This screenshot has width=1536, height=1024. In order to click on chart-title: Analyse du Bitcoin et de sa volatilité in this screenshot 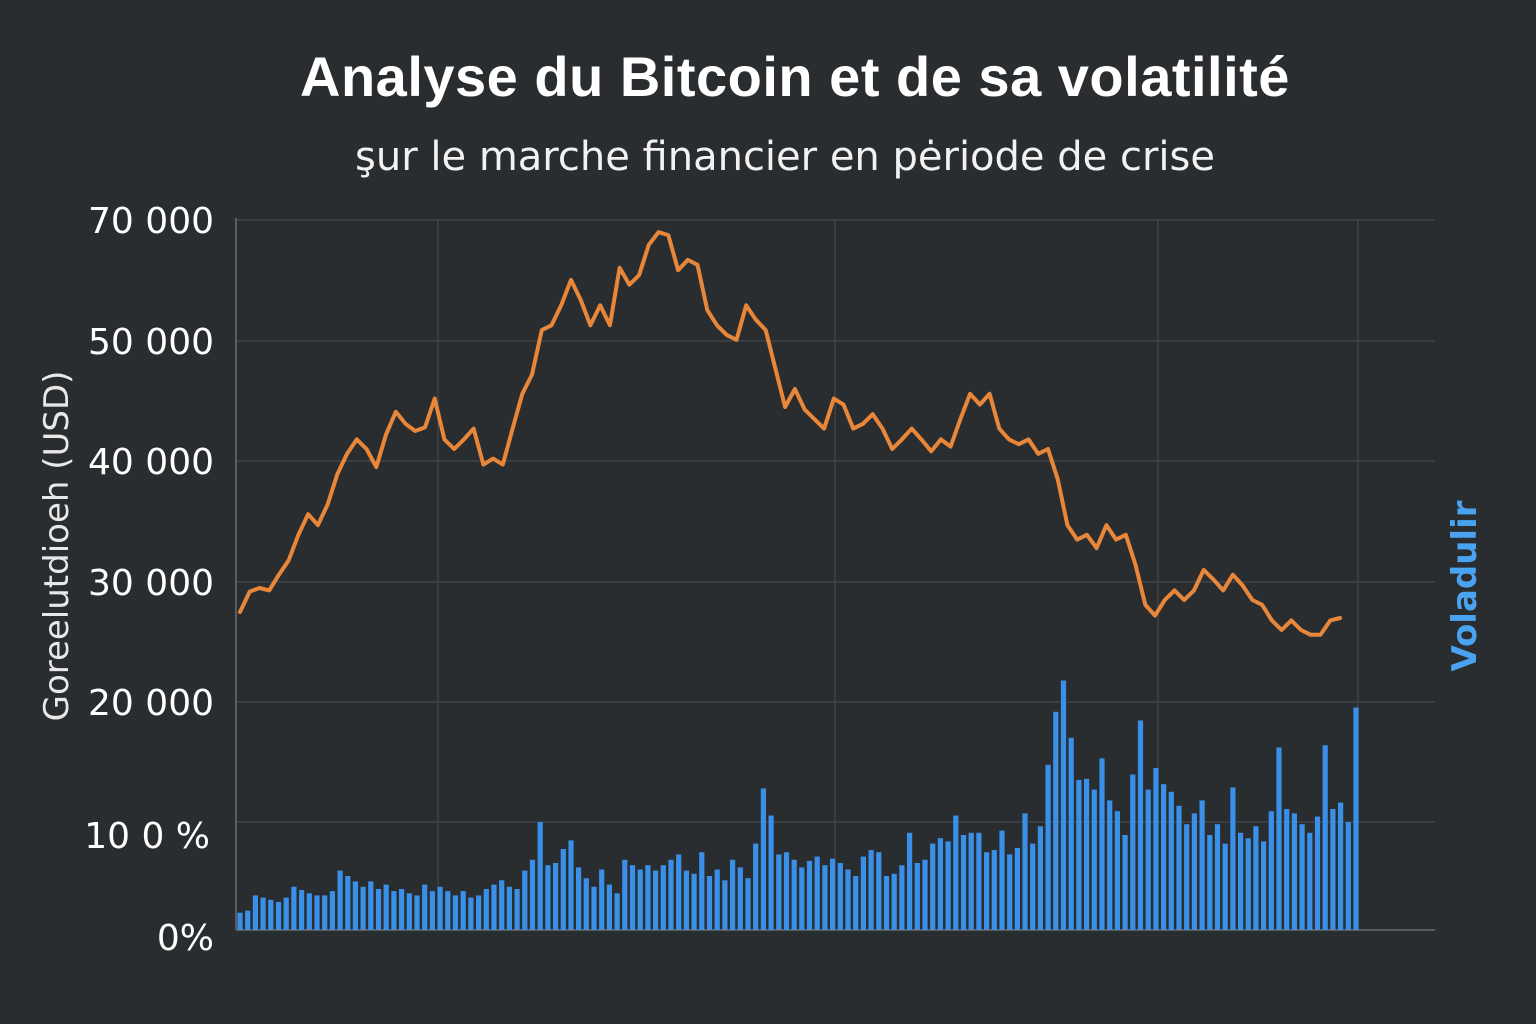, I will do `click(795, 76)`.